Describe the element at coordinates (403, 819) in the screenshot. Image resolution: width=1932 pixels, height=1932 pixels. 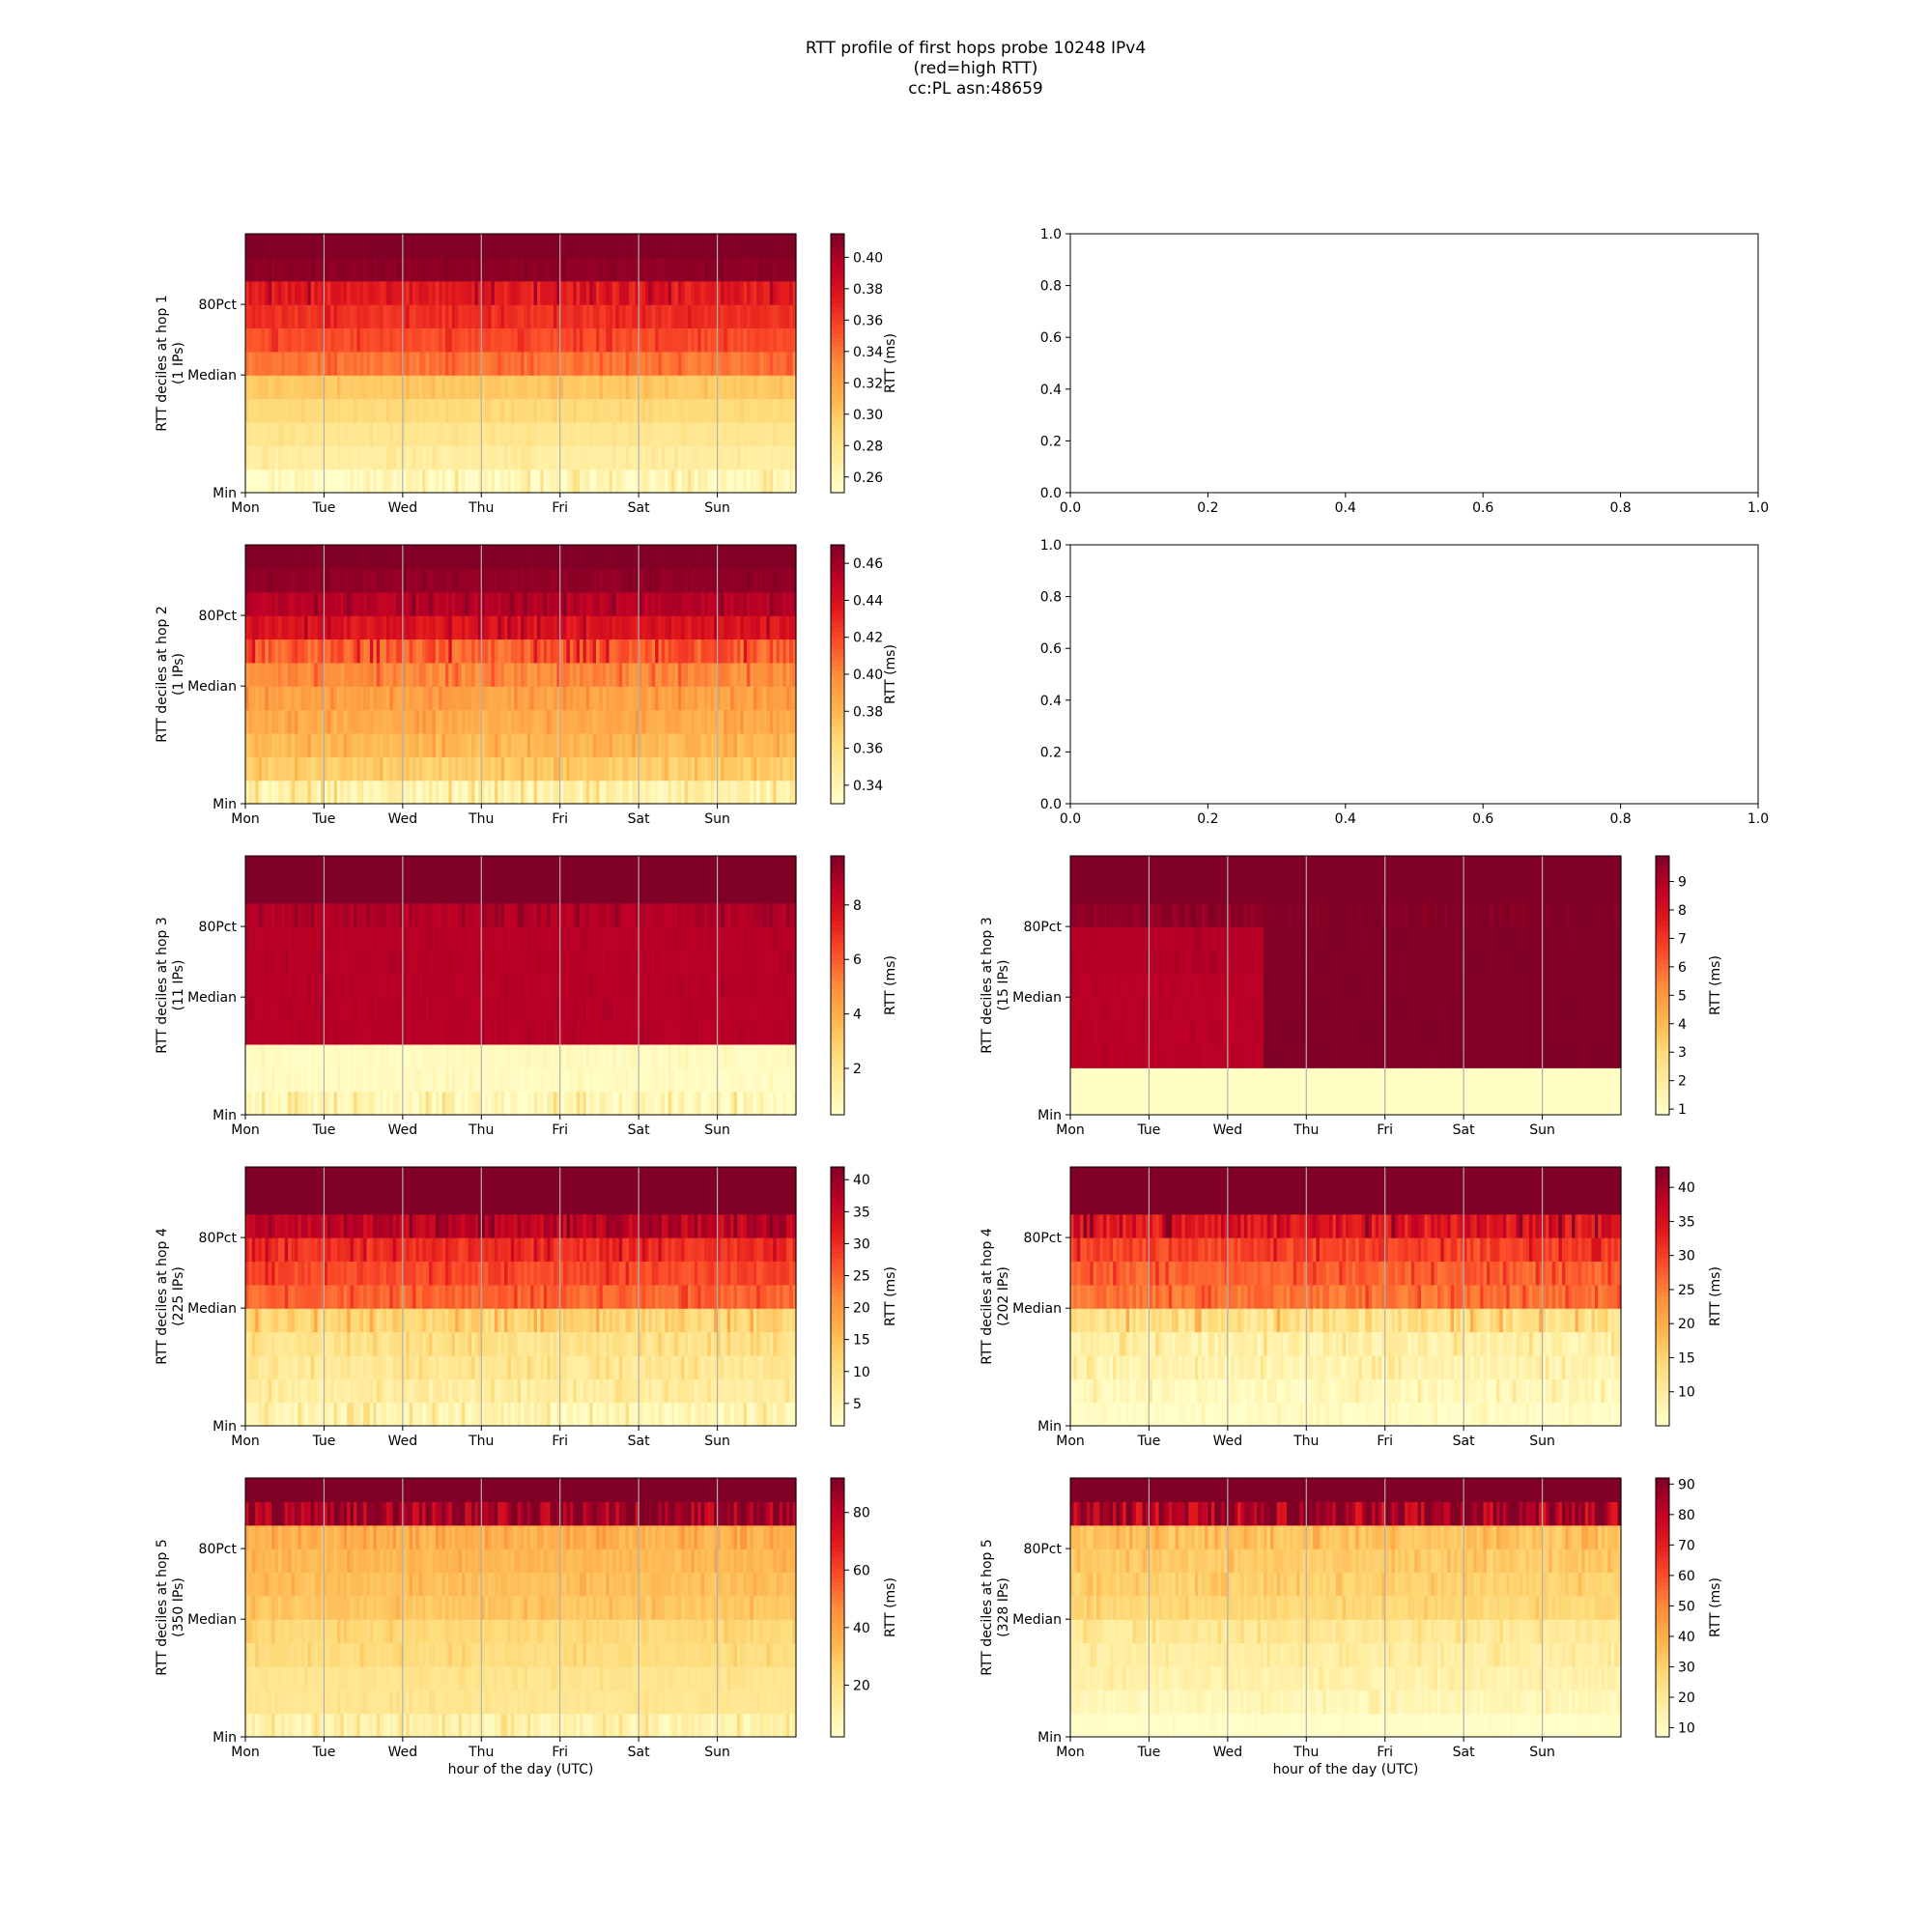
I see `x-tick-label: Wed` at that location.